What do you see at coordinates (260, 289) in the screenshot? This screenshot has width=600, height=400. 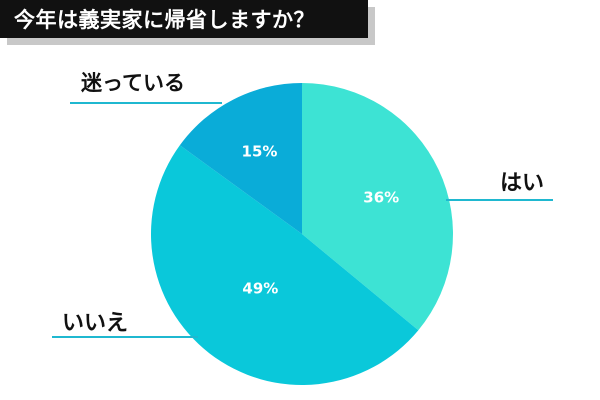 I see `pie-value-label-iie: 49%` at bounding box center [260, 289].